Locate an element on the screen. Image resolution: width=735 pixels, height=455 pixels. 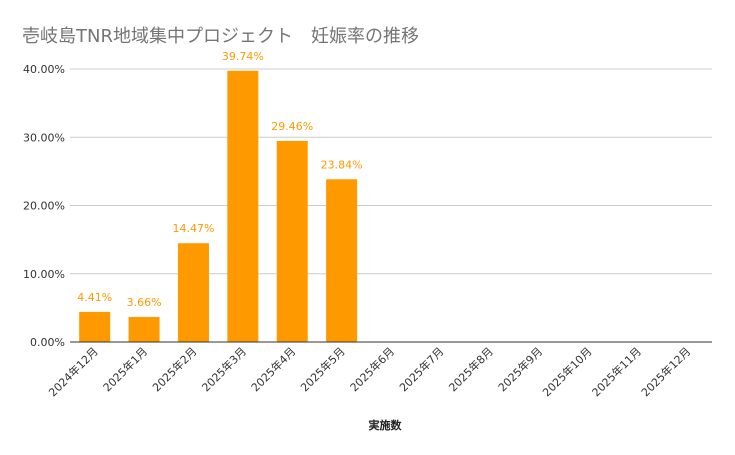
y-tick-label: 0.00% is located at coordinates (47, 342).